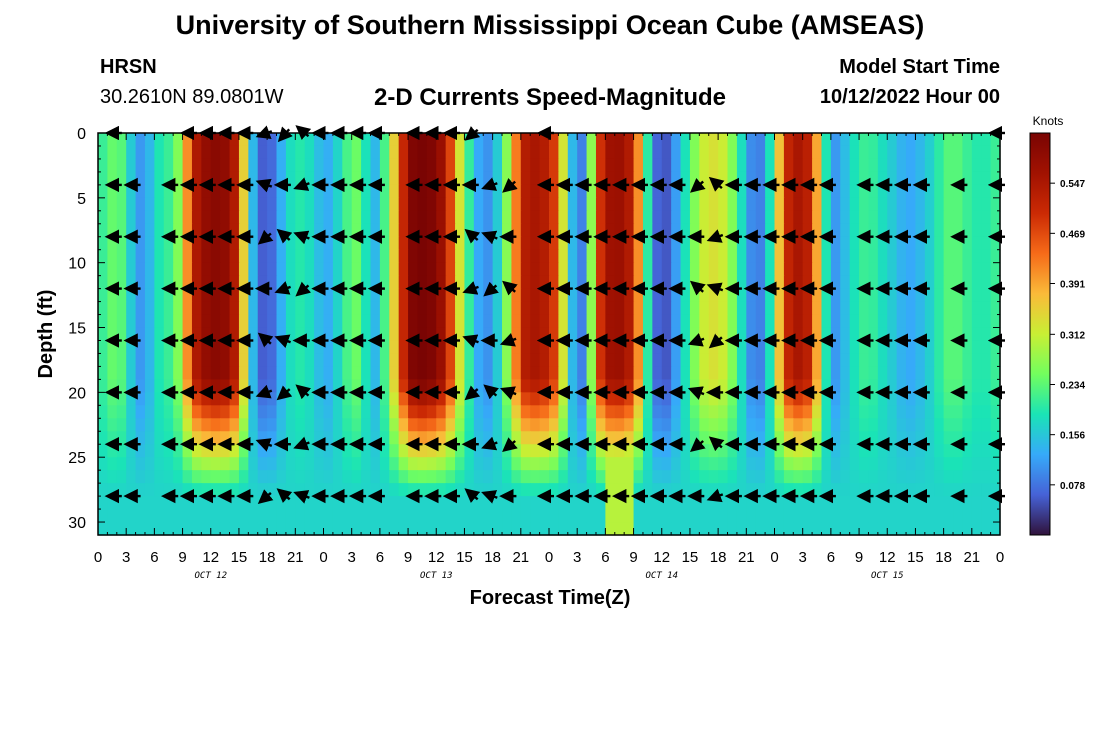 The image size is (1100, 750). I want to click on day-label: OCT 12, so click(210, 576).